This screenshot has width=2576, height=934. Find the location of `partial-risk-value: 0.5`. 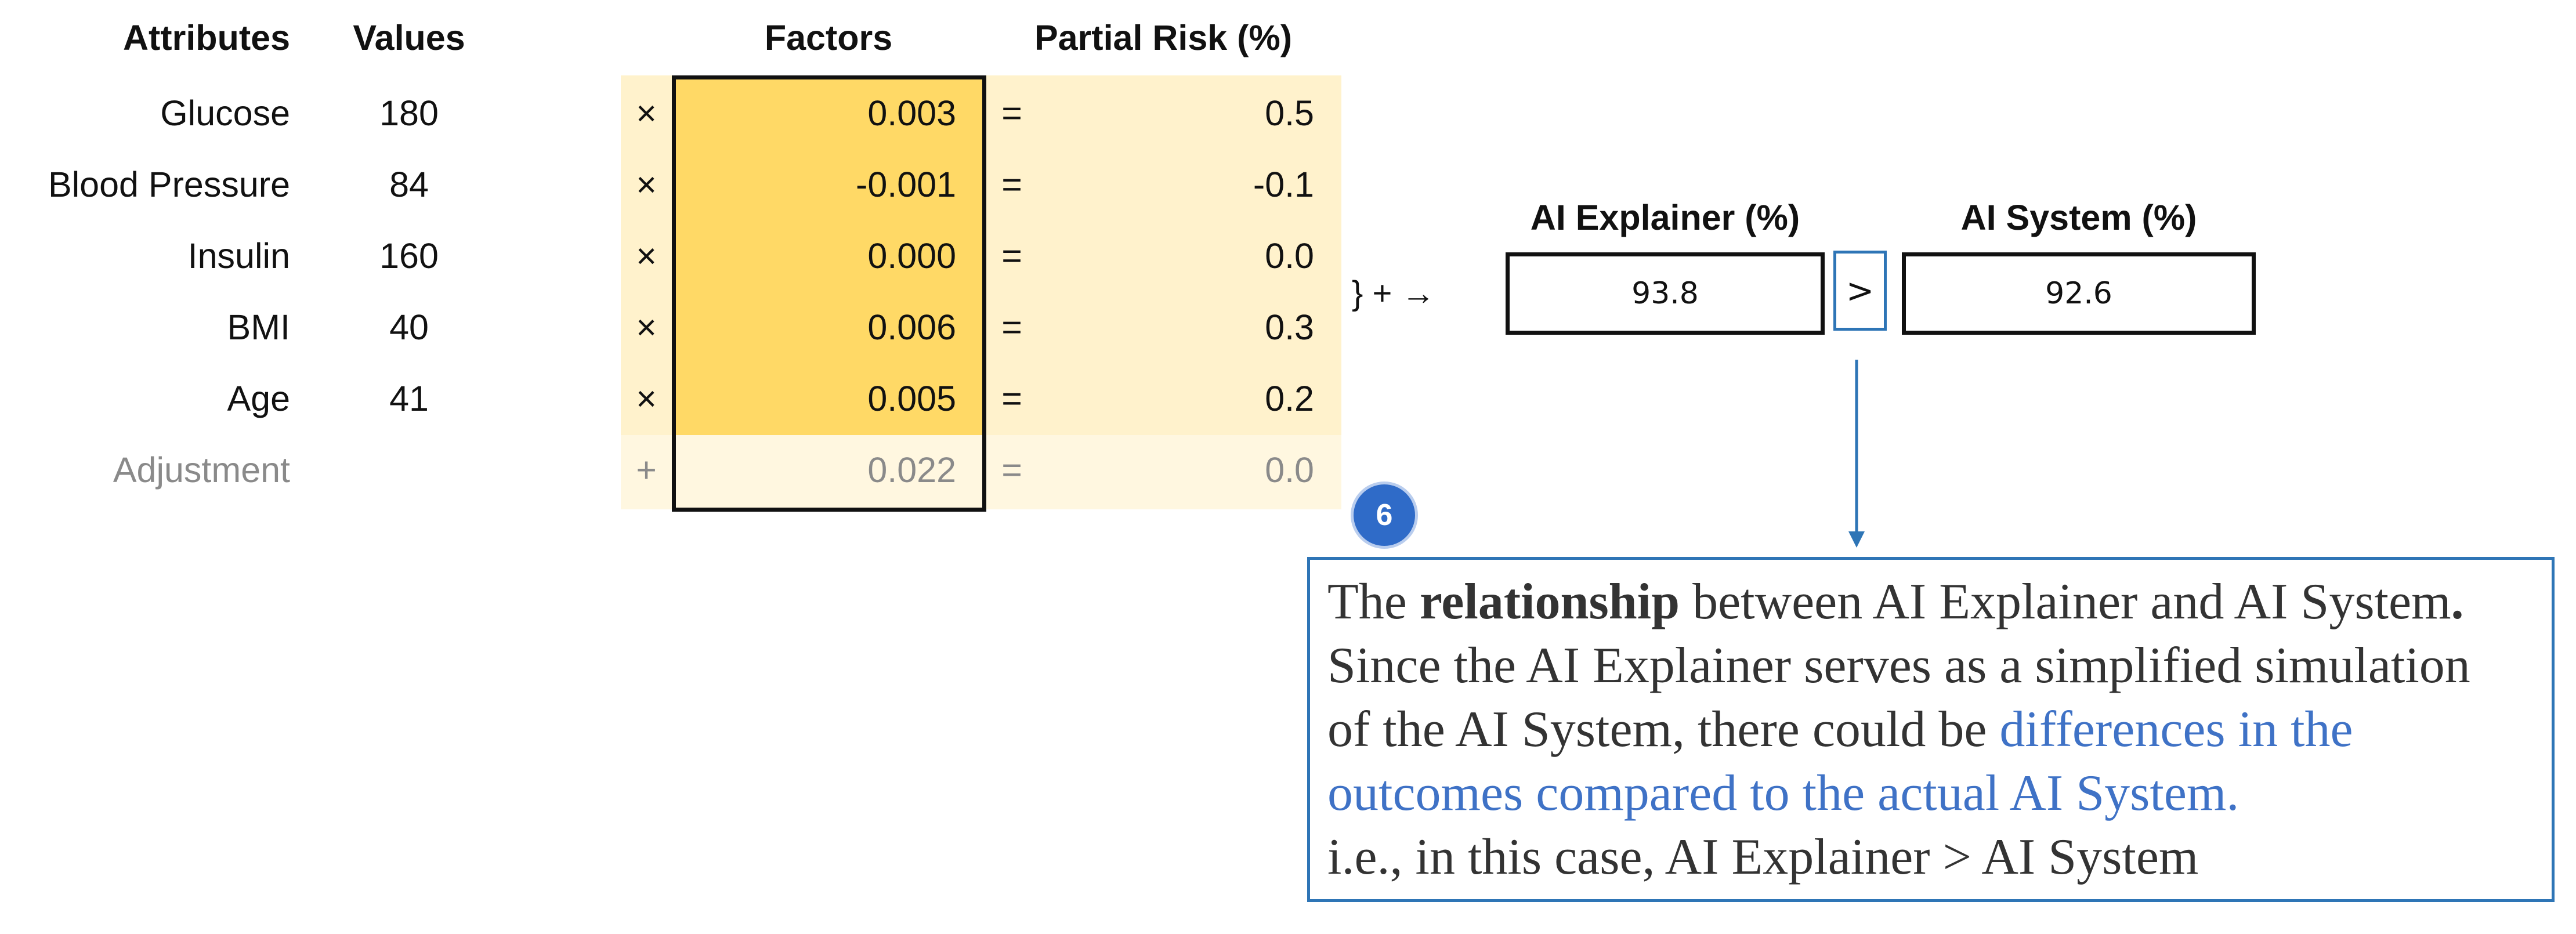

partial-risk-value: 0.5 is located at coordinates (1289, 113).